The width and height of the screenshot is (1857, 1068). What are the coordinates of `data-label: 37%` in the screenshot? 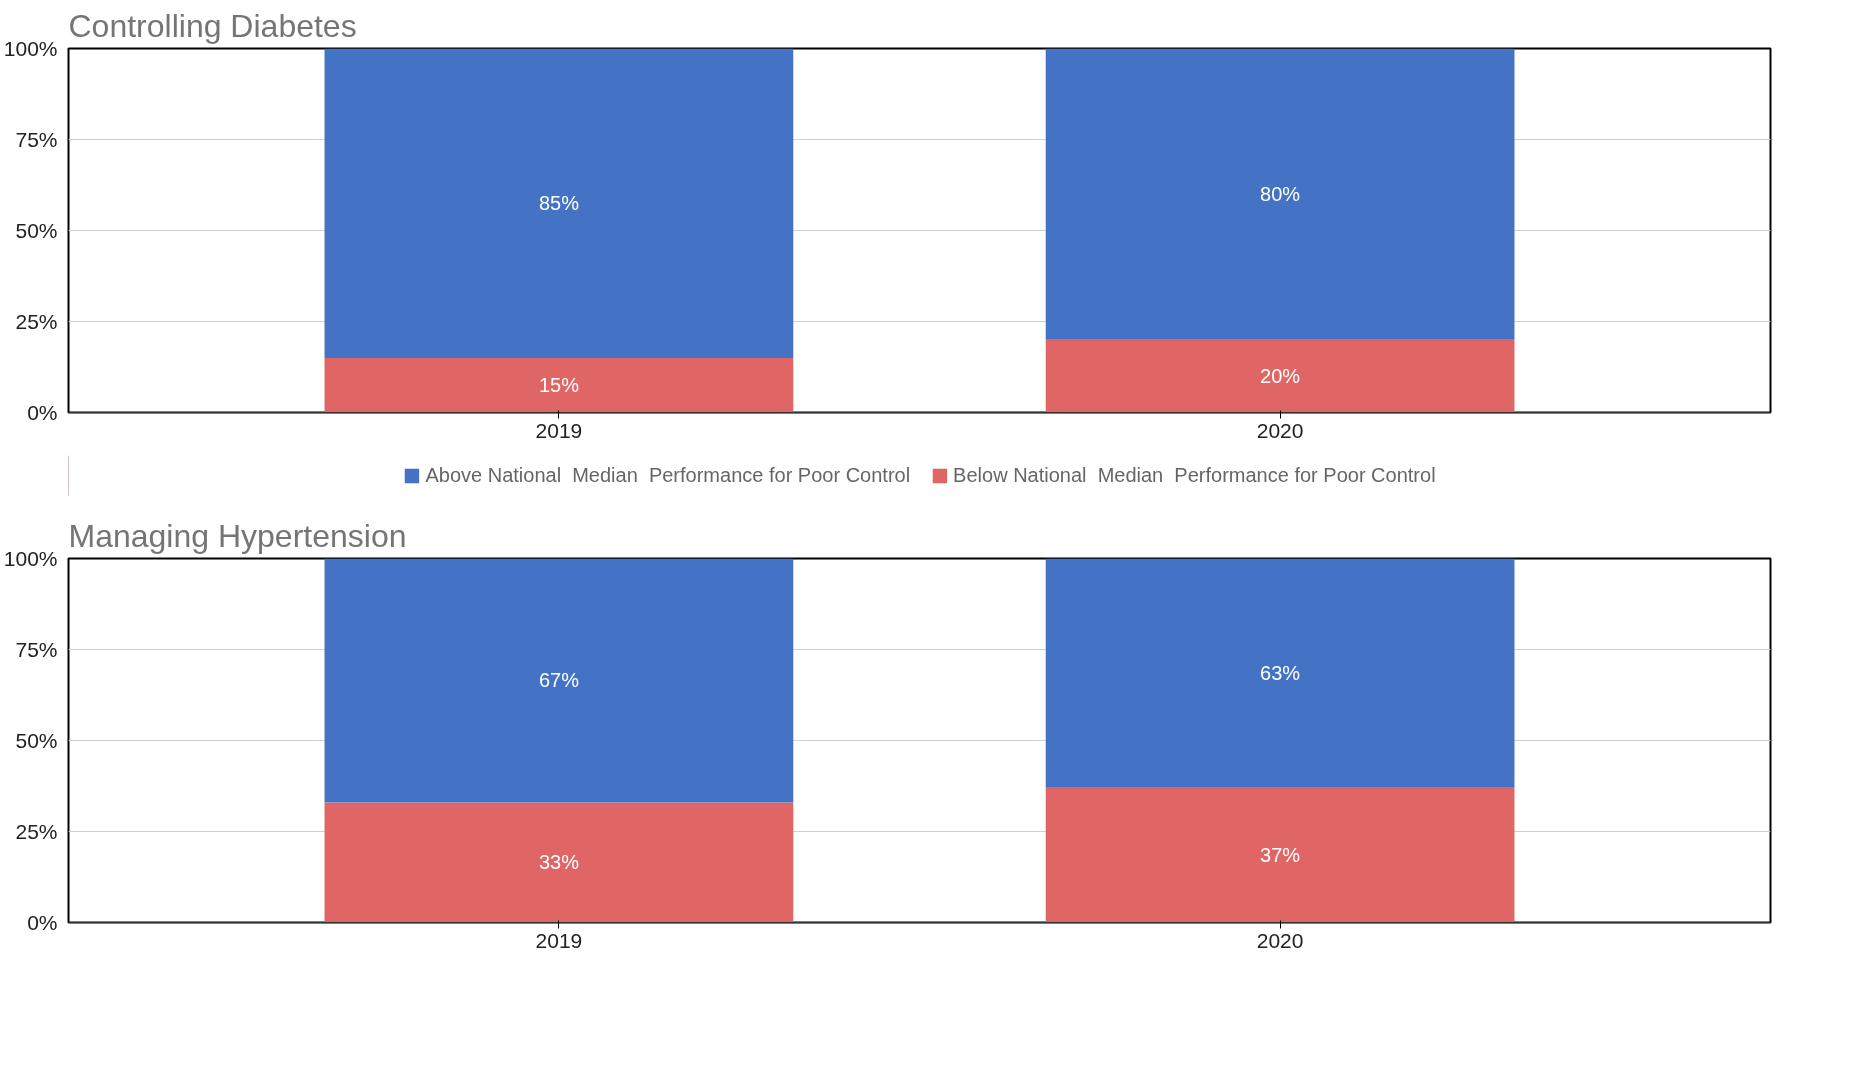 It's located at (1280, 855).